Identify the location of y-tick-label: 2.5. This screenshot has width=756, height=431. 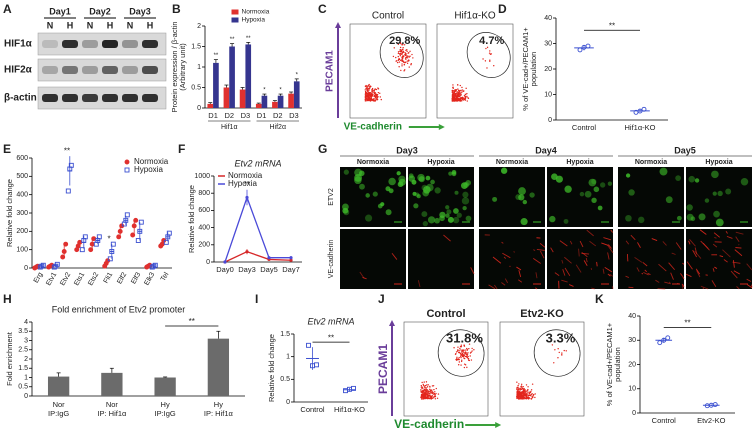
(23, 350).